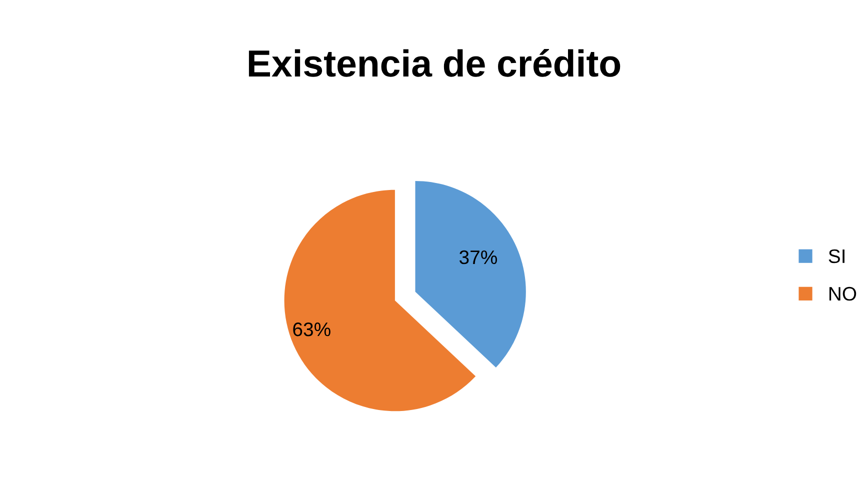 This screenshot has height=477, width=868. Describe the element at coordinates (311, 329) in the screenshot. I see `data-label: 63%` at that location.